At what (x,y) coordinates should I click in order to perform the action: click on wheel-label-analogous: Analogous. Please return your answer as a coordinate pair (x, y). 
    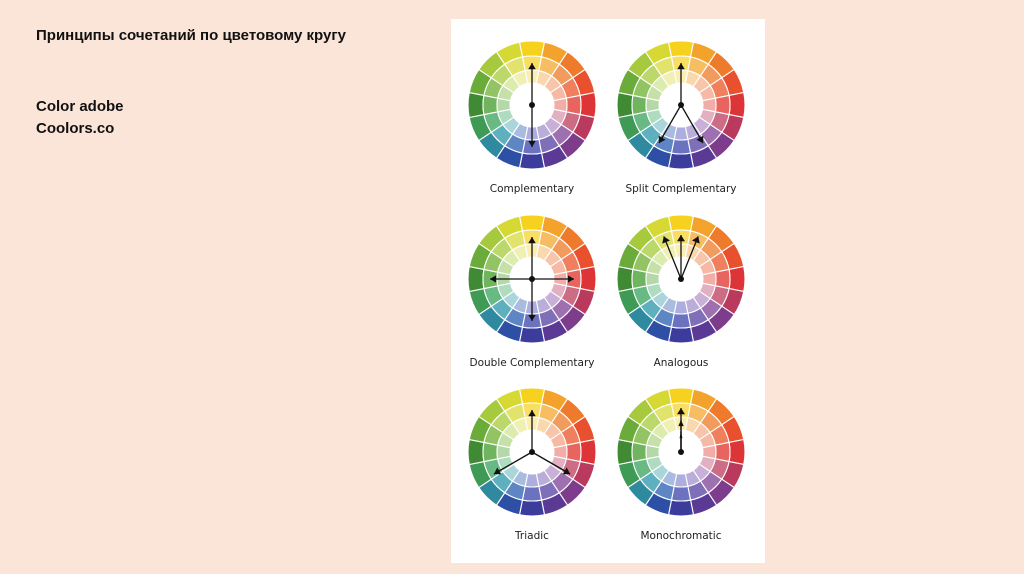
    Looking at the image, I should click on (681, 363).